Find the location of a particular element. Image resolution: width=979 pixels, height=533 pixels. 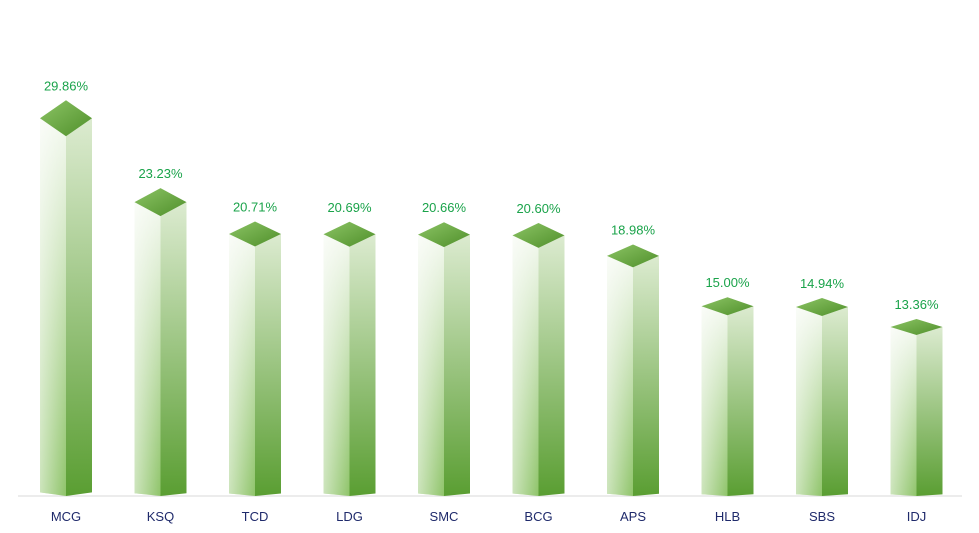

value-label: 20.69% is located at coordinates (349, 207).